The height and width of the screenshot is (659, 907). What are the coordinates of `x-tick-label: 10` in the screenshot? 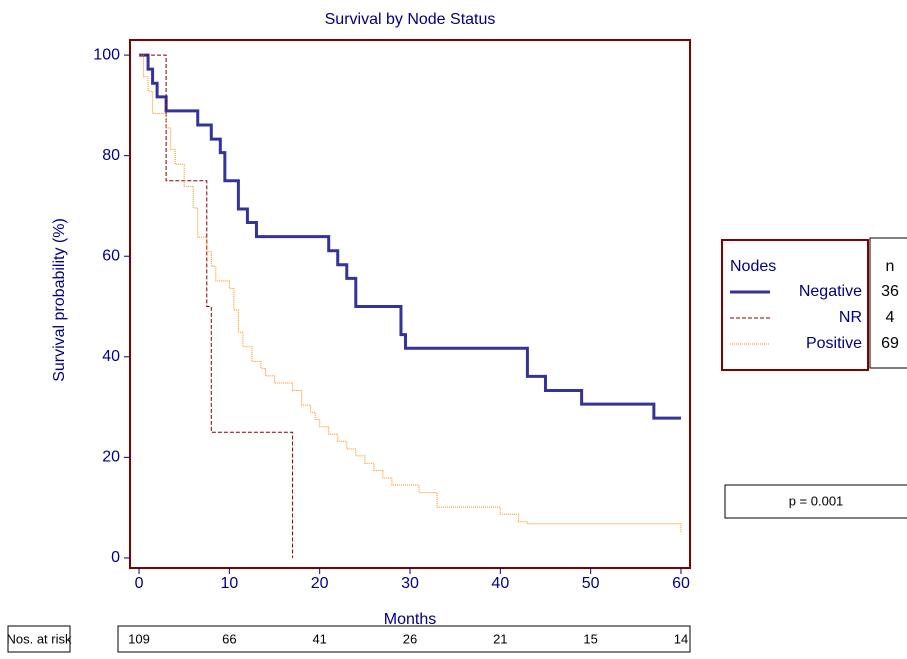 It's located at (229, 583).